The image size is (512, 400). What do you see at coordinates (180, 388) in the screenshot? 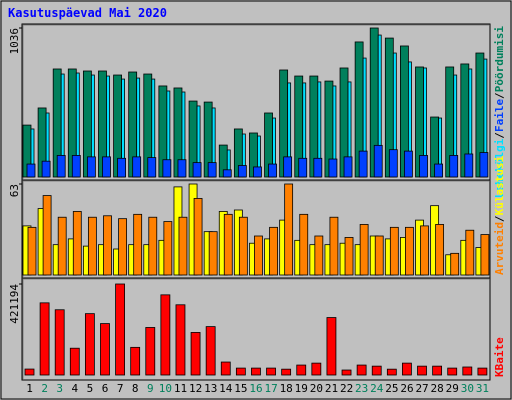
I see `x-tick-label: 11` at bounding box center [180, 388].